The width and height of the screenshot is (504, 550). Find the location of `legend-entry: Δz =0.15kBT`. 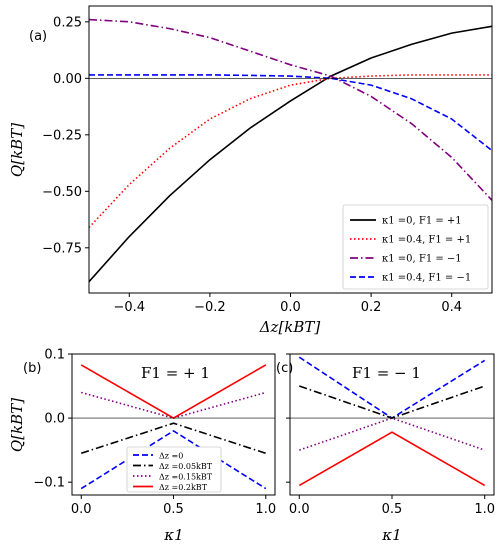

legend-entry: Δz =0.15kBT is located at coordinates (186, 477).